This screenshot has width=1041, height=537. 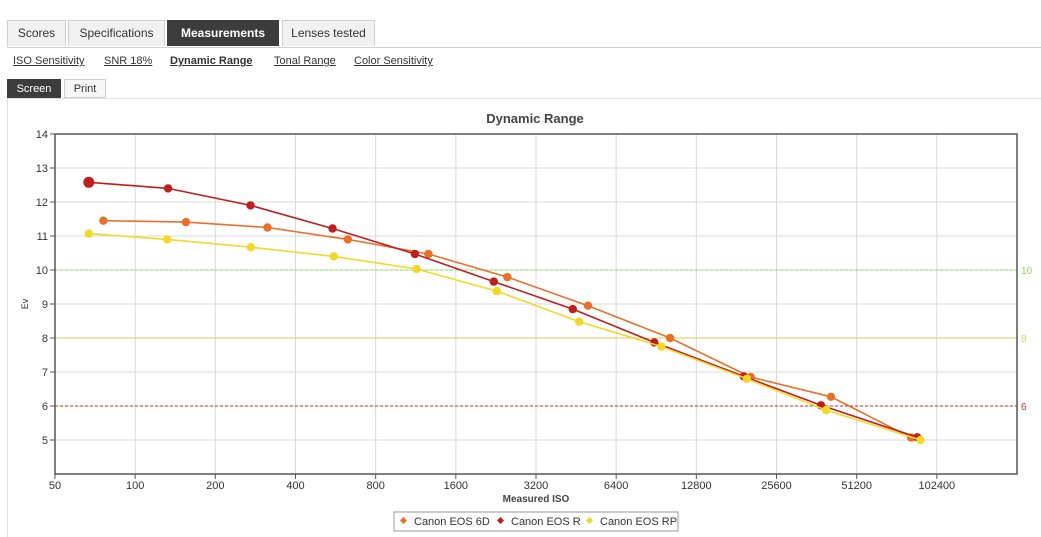 I want to click on subnav-iso-sensitivity: ISO Sensitivity, so click(x=49, y=61).